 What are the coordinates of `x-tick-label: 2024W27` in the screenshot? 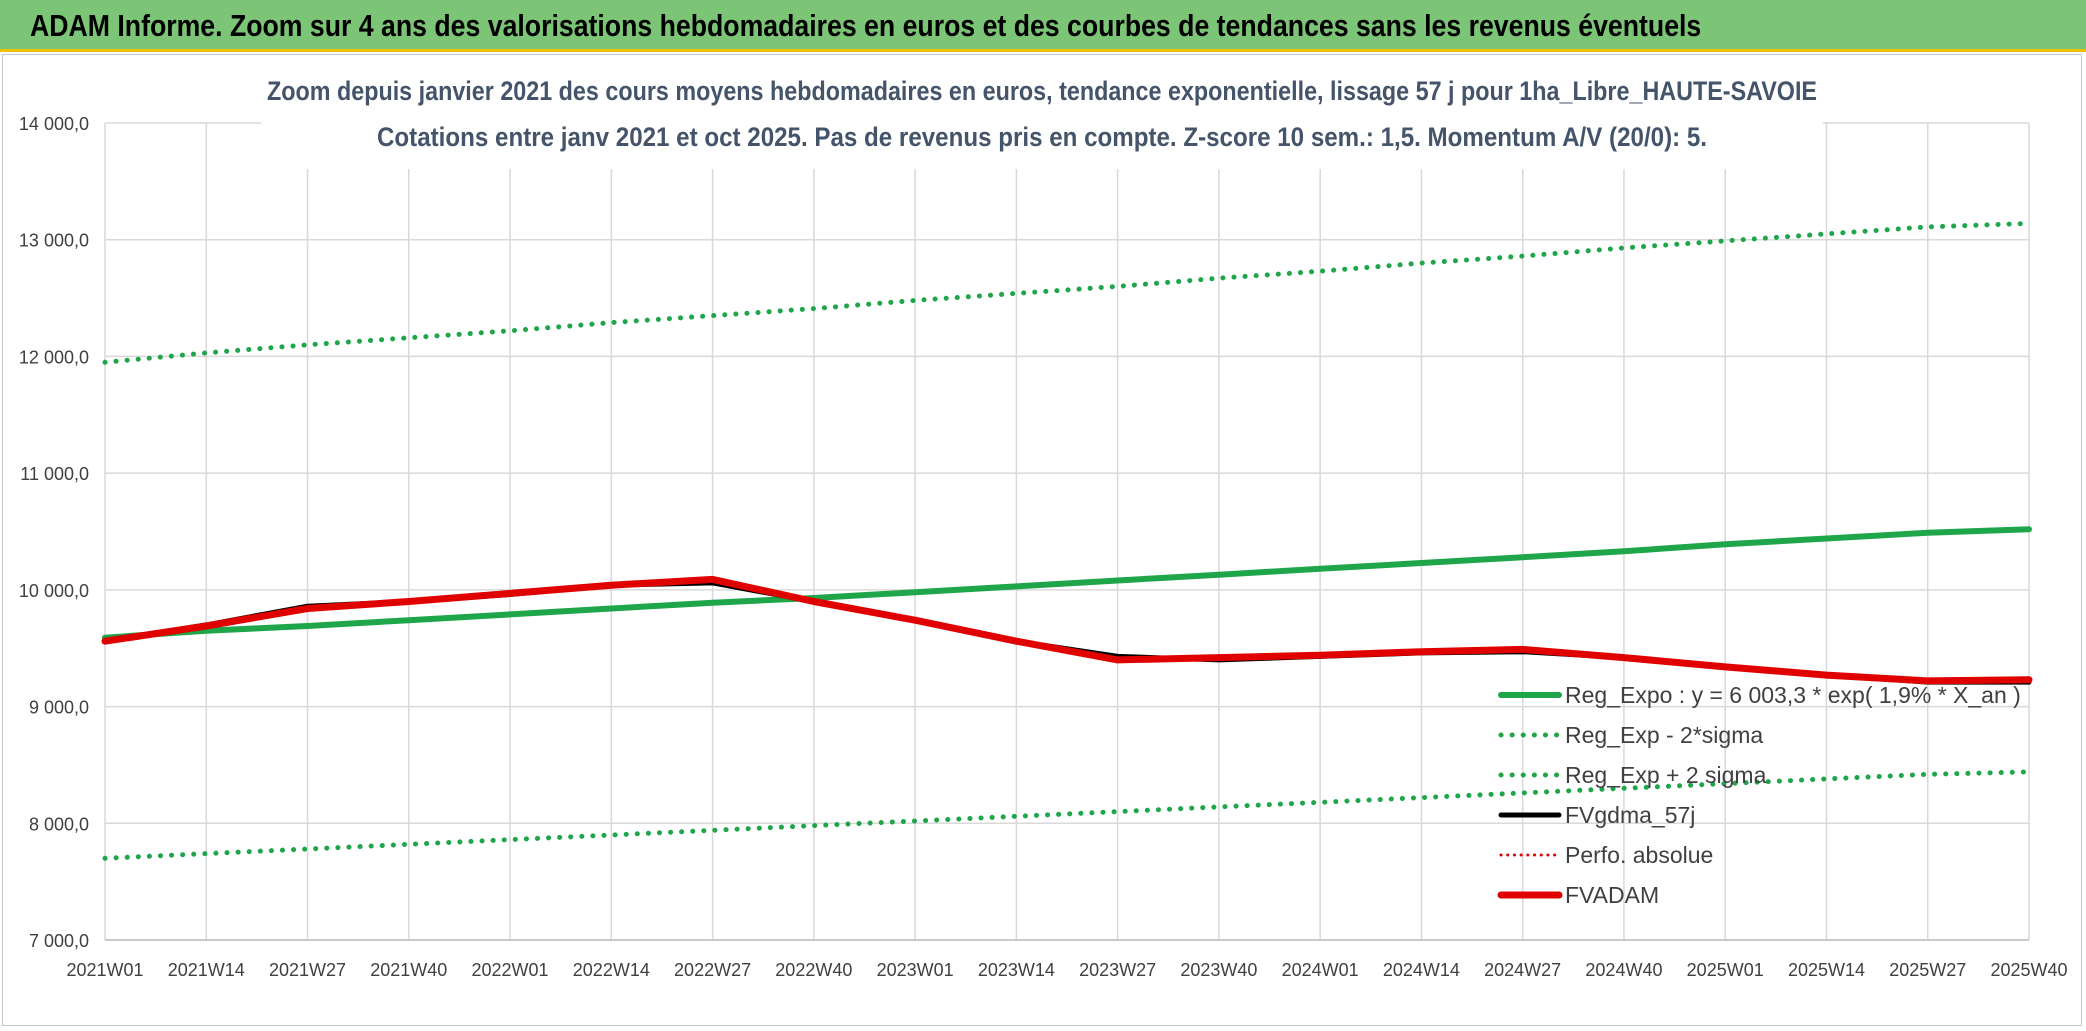 It's located at (1522, 970).